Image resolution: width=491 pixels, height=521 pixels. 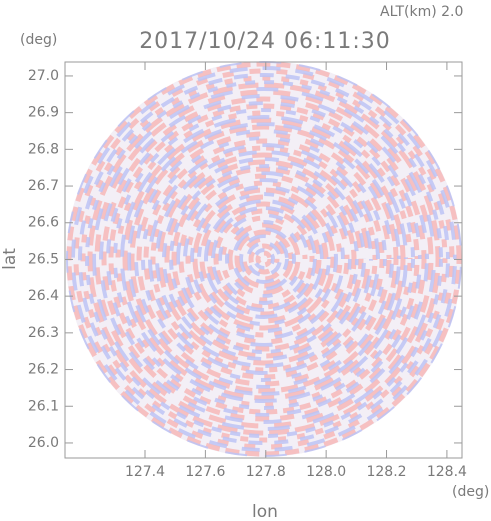 I want to click on y-tick-label: 26.4, so click(x=43, y=296).